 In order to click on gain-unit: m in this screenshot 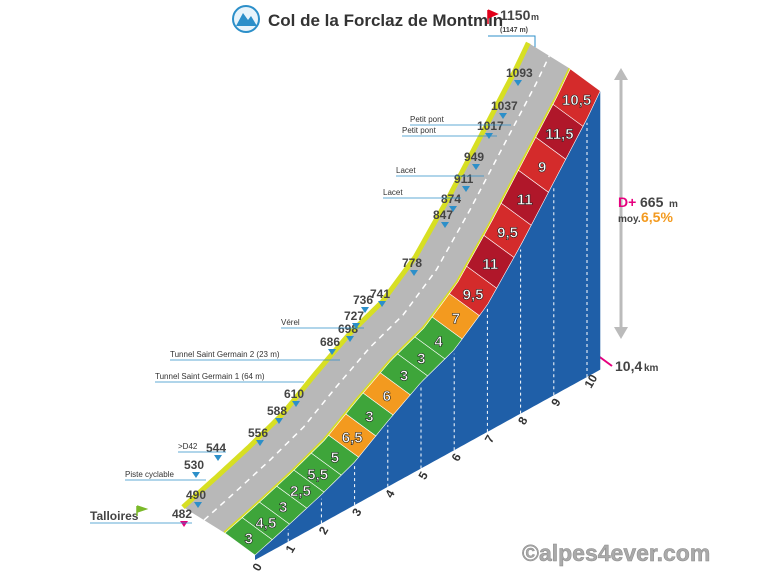, I will do `click(673, 204)`.